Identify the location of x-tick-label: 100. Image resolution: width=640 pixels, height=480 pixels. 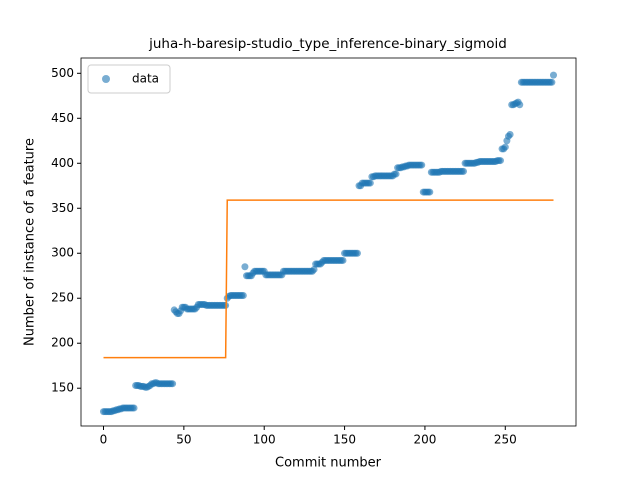
(264, 440).